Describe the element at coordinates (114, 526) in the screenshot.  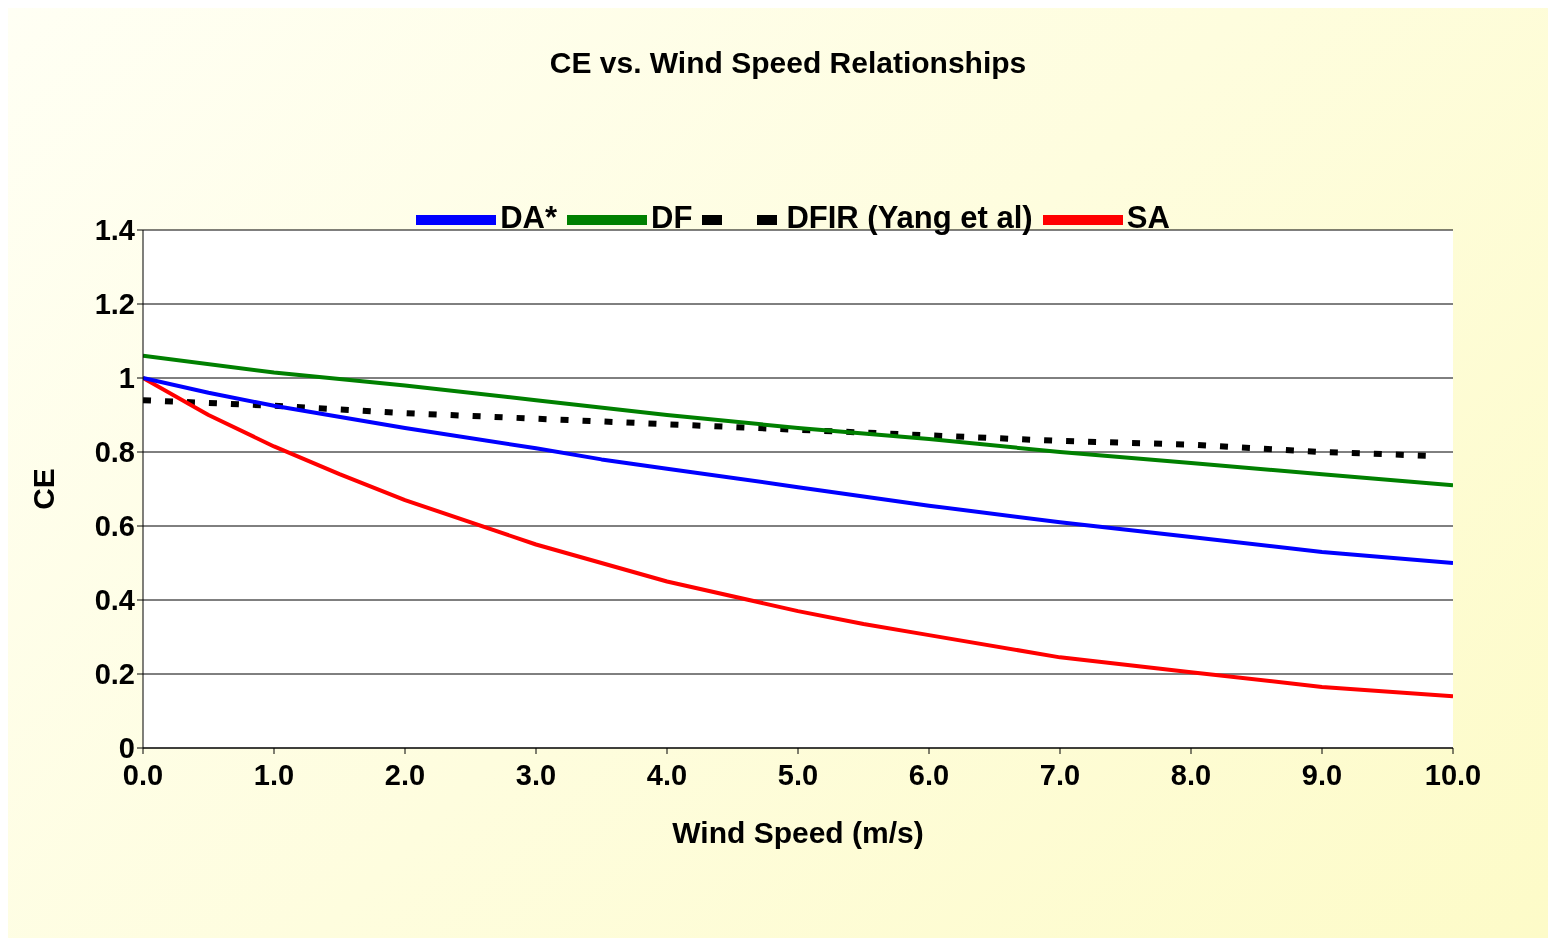
I see `y-tick-label: 0.6` at that location.